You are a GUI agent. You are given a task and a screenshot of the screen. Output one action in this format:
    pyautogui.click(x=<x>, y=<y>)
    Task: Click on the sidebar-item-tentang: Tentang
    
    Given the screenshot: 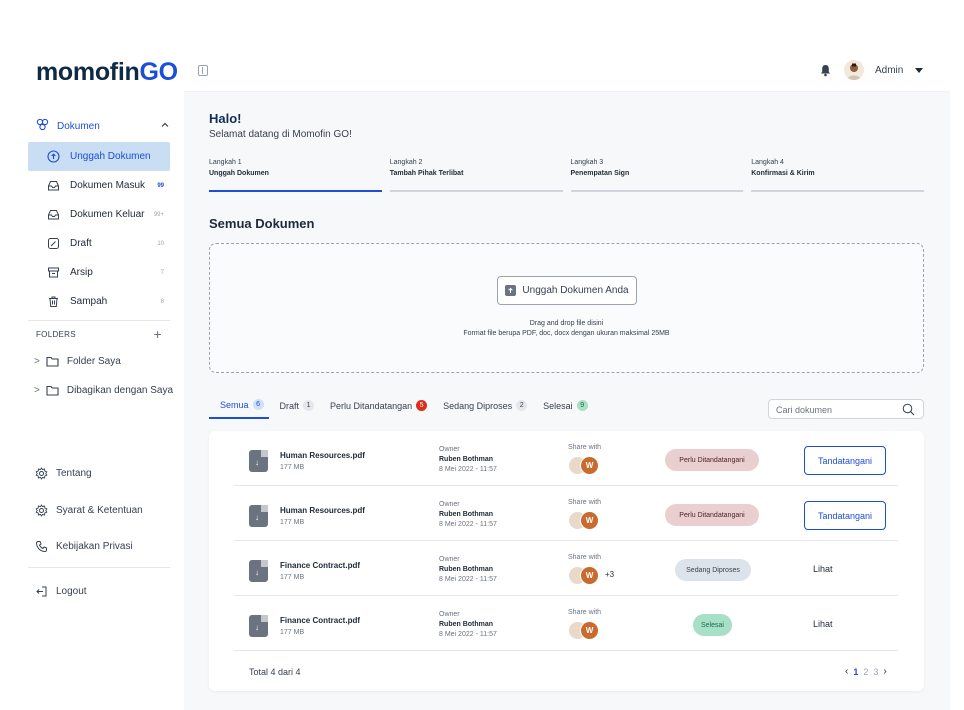 What is the action you would take?
    pyautogui.click(x=63, y=473)
    